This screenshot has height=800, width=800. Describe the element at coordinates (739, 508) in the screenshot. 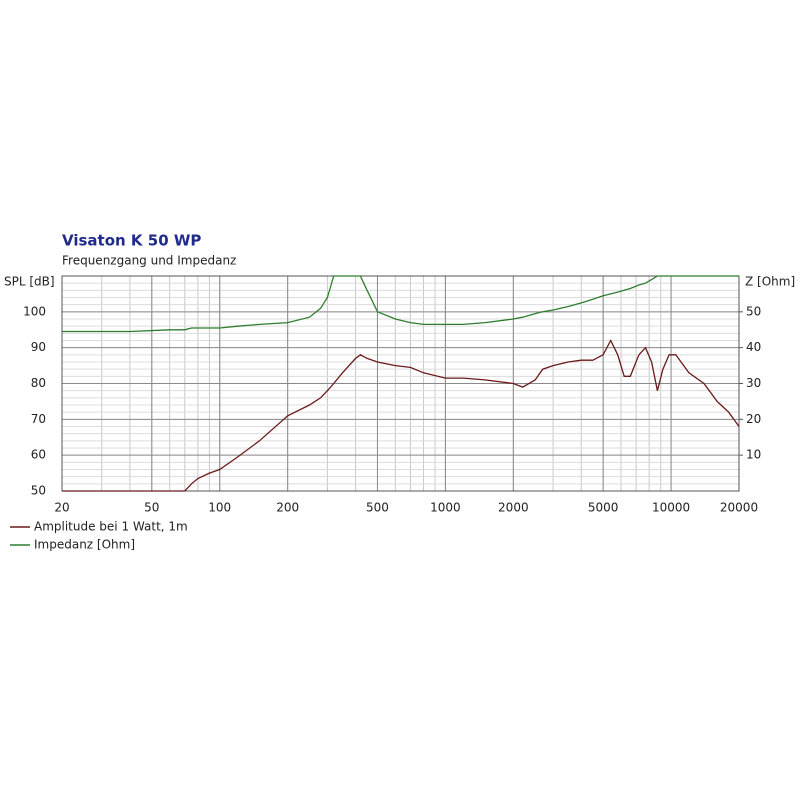

I see `x-tick-label: 20000` at that location.